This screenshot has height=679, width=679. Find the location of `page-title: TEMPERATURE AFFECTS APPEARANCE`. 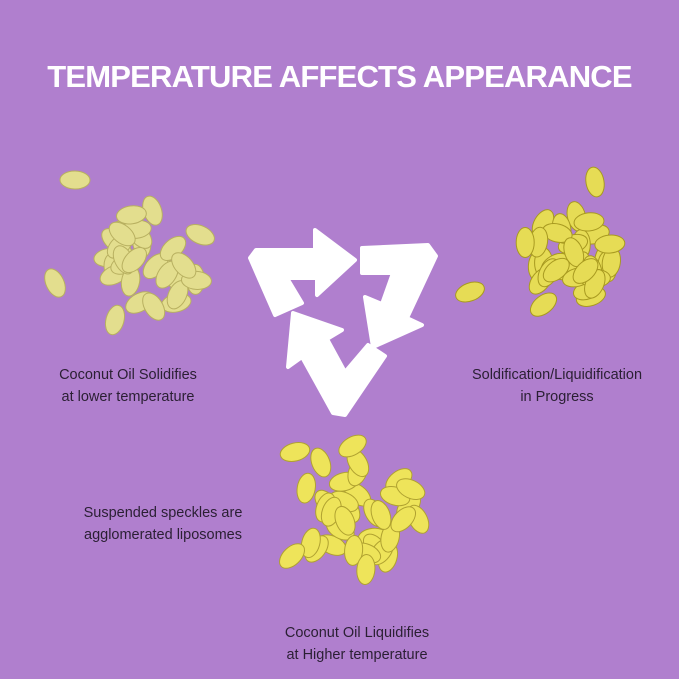

page-title: TEMPERATURE AFFECTS APPEARANCE is located at coordinates (339, 76).